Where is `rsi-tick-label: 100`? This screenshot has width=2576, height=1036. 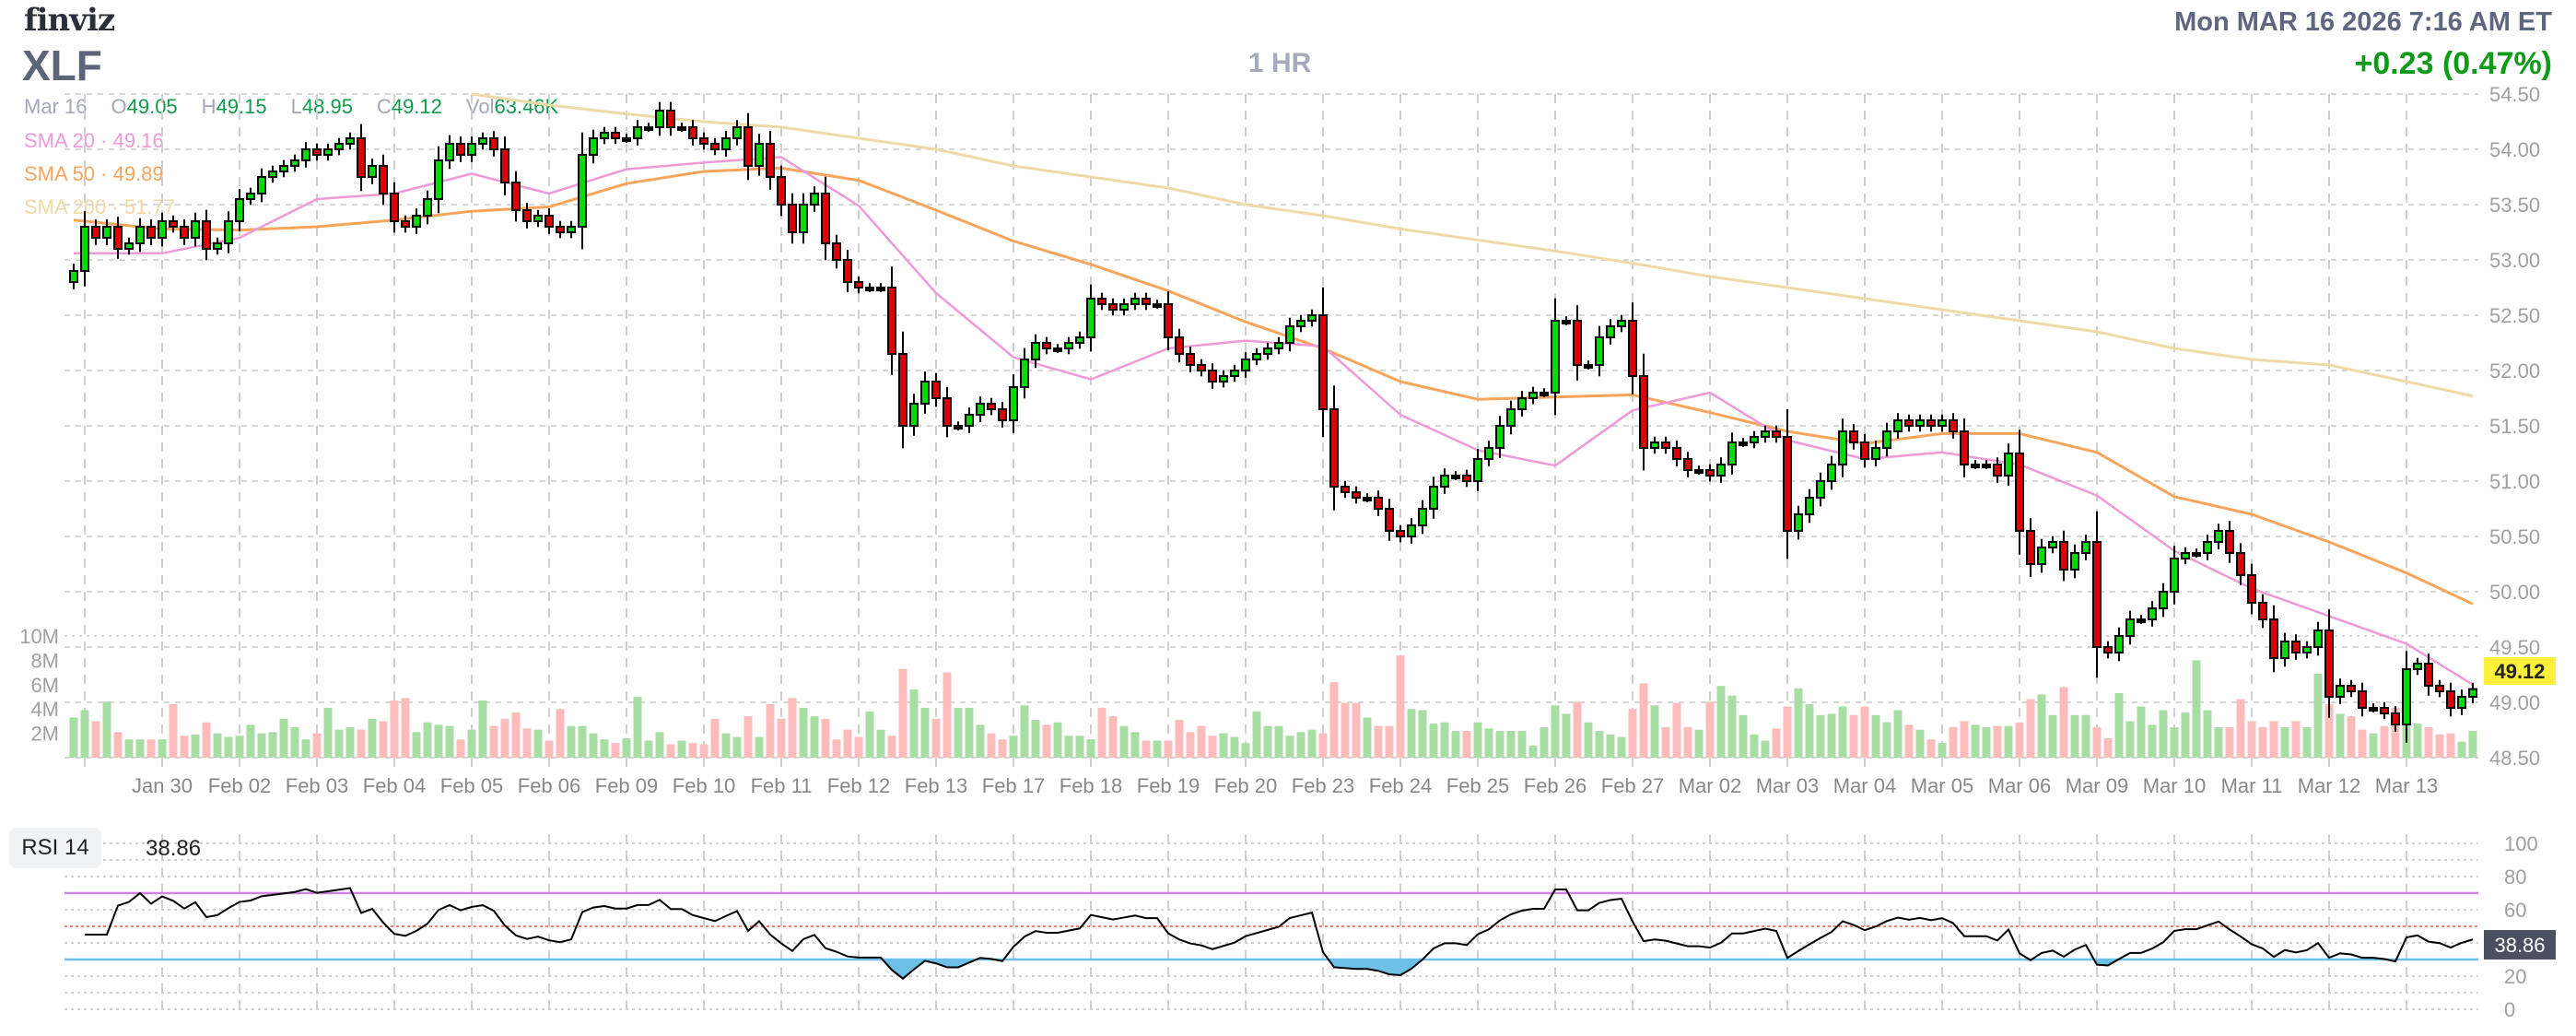 rsi-tick-label: 100 is located at coordinates (2521, 843).